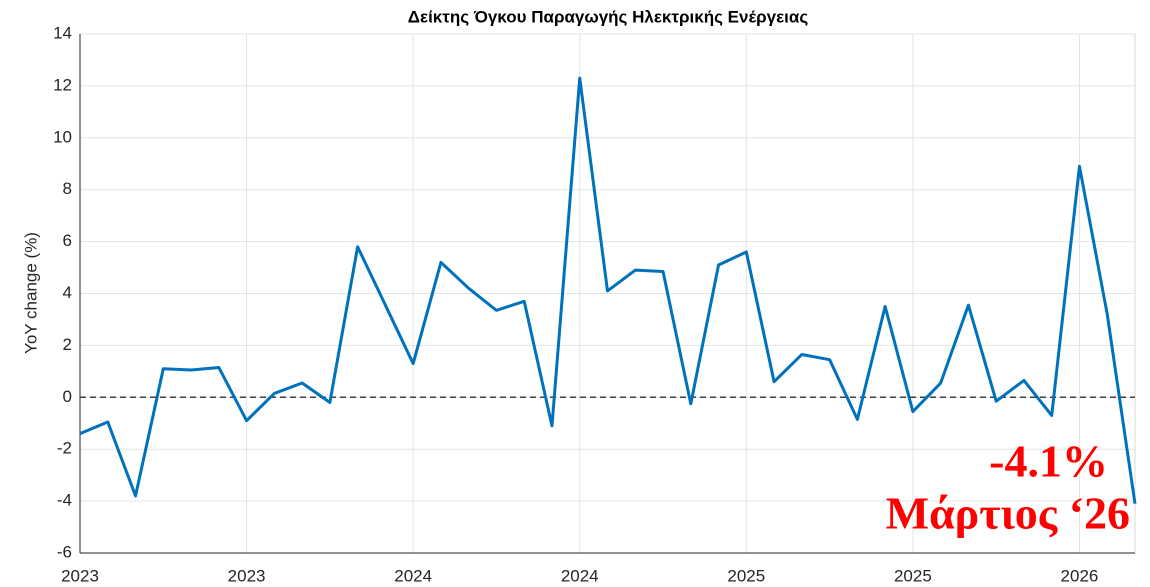 The image size is (1150, 587). I want to click on y-tick-label: 14, so click(62, 32).